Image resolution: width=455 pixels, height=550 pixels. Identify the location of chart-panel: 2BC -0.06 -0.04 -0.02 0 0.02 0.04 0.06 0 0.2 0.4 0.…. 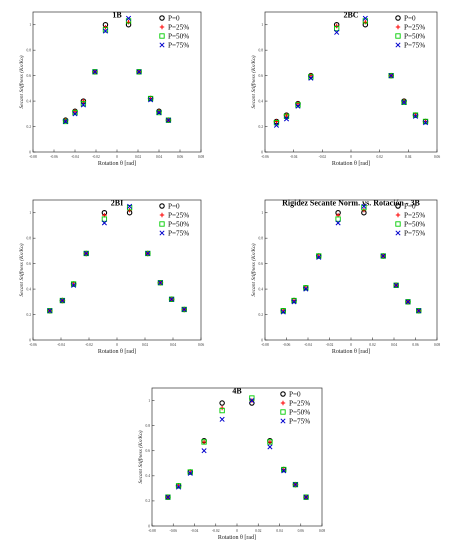
(345, 89).